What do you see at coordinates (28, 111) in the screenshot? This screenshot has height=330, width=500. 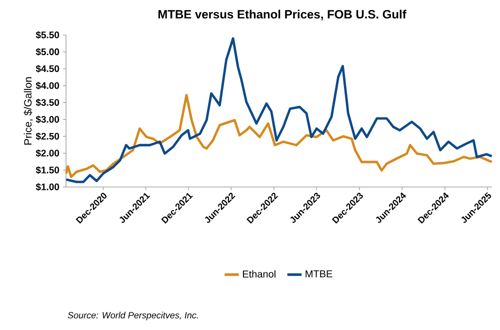 I see `y-axis-title: Price, $/Gallon` at bounding box center [28, 111].